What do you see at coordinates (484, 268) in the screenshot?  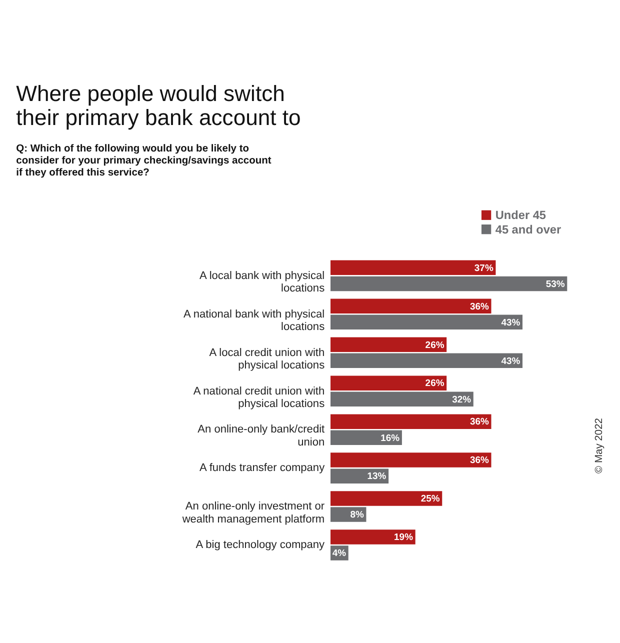 I see `data-label: 37%` at bounding box center [484, 268].